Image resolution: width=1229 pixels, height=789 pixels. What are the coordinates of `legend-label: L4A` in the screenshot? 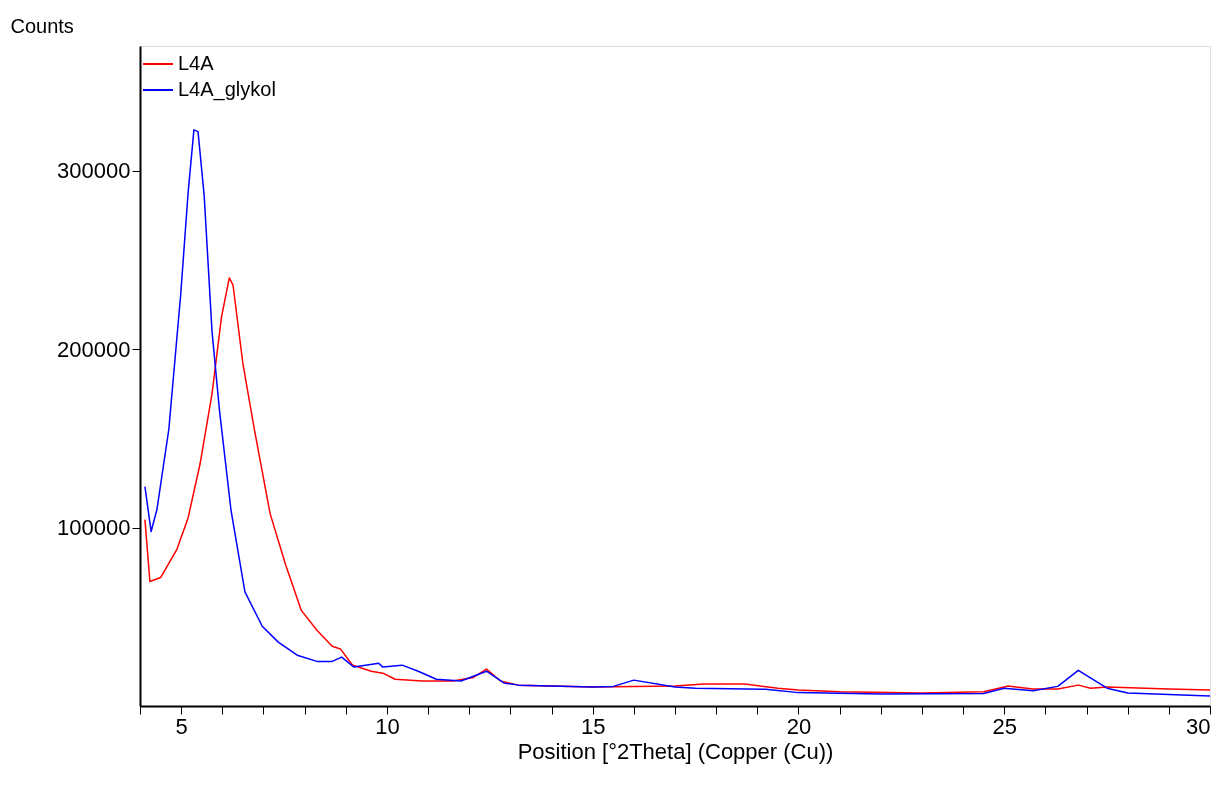 It's located at (196, 63).